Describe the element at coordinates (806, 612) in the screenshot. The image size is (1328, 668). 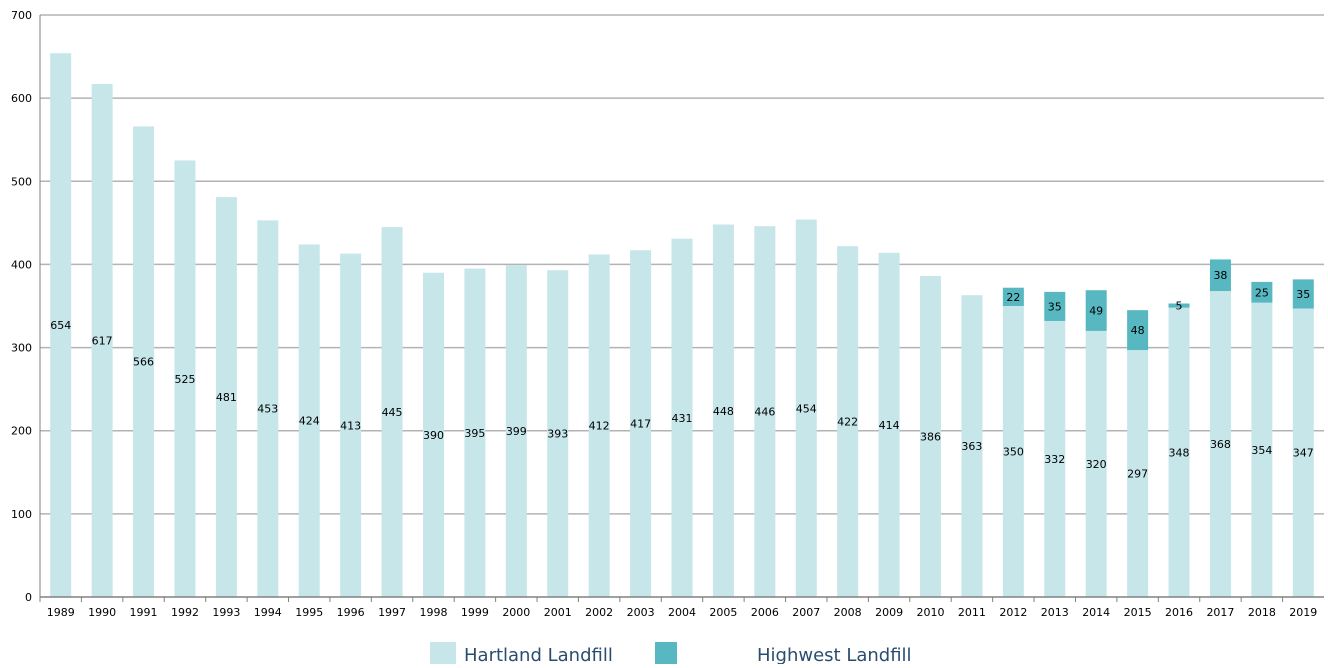
I see `x-tick-label: 2007` at that location.